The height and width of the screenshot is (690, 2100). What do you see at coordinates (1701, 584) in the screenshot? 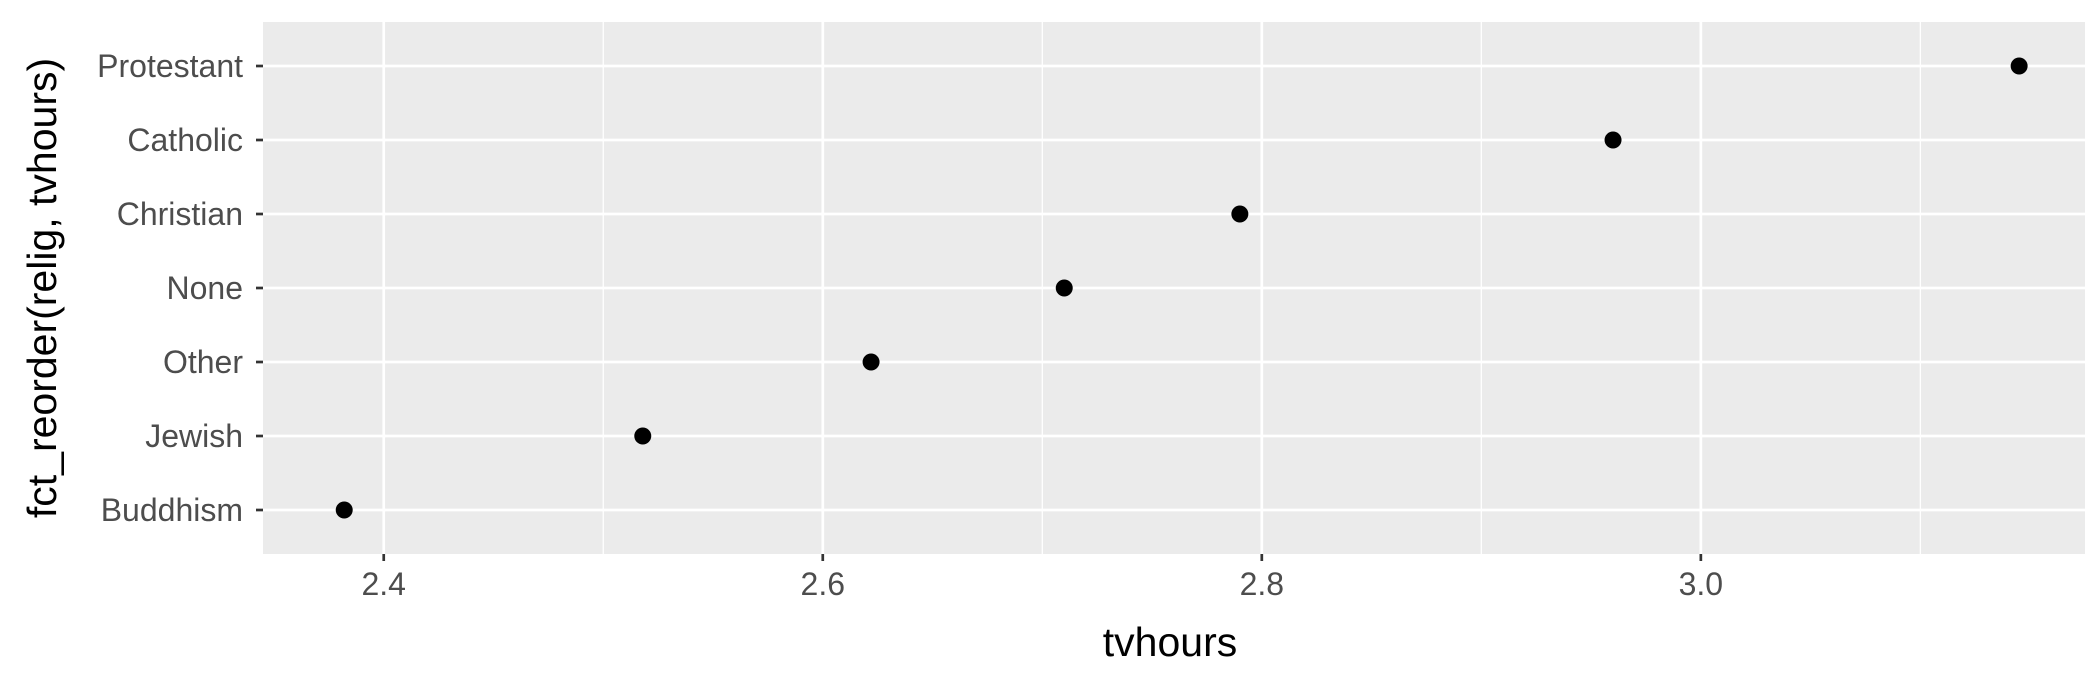
I see `x-tick-label: 3.0` at bounding box center [1701, 584].